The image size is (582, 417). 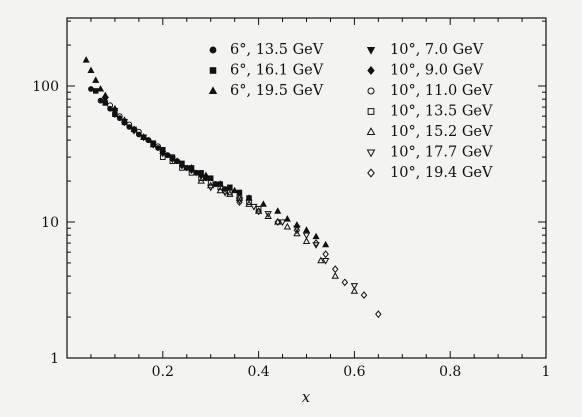 I want to click on legend-label: 10°, 19.4 GeV, so click(x=441, y=173).